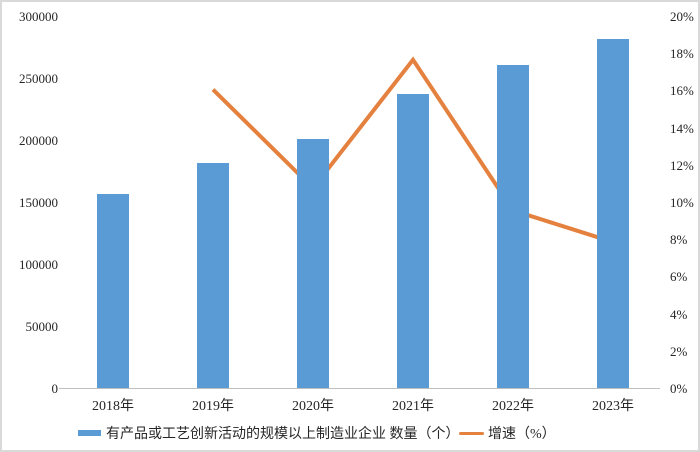  I want to click on y-right-tick-label: 10%, so click(682, 202).